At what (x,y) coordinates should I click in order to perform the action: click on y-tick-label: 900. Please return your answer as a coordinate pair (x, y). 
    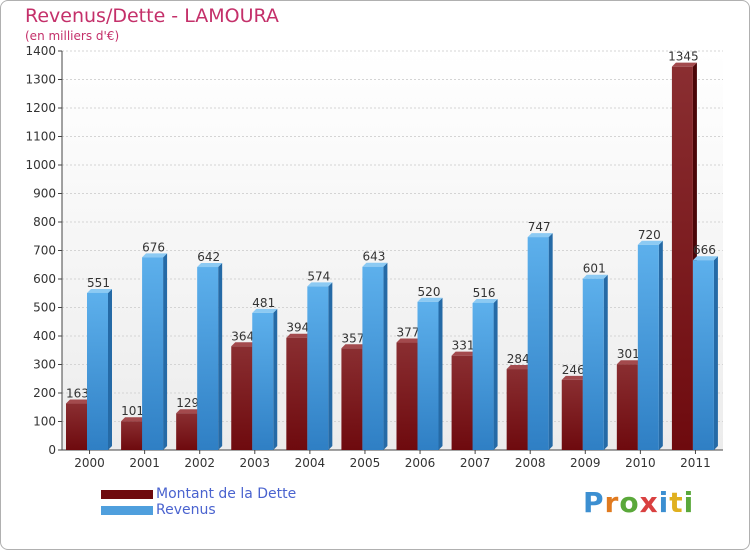
    Looking at the image, I should click on (44, 194).